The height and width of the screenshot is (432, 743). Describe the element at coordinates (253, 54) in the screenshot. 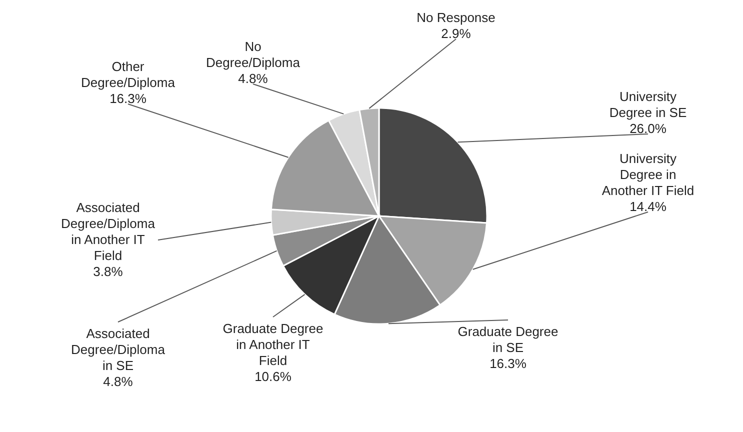

I see `slice-label: No Degree/Diploma` at that location.